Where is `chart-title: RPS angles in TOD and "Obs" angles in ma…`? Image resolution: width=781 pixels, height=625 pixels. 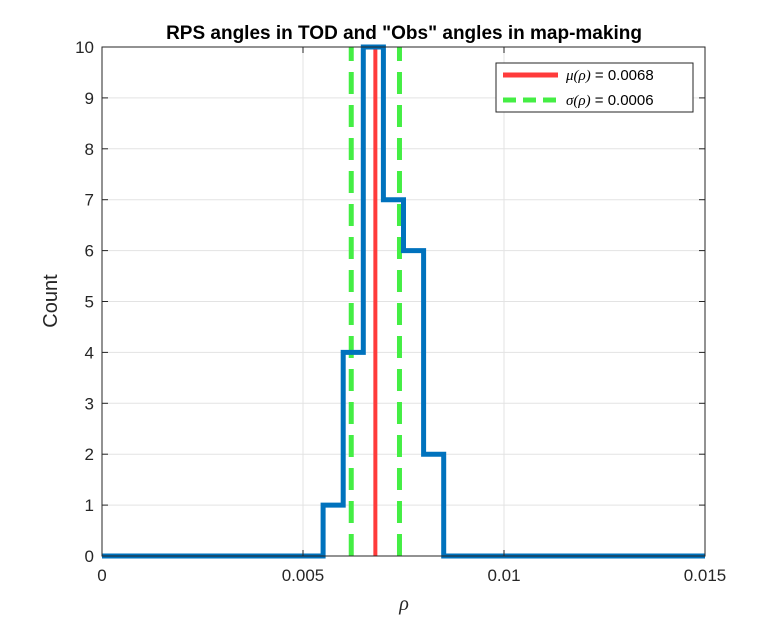 chart-title: RPS angles in TOD and "Obs" angles in ma… is located at coordinates (404, 33).